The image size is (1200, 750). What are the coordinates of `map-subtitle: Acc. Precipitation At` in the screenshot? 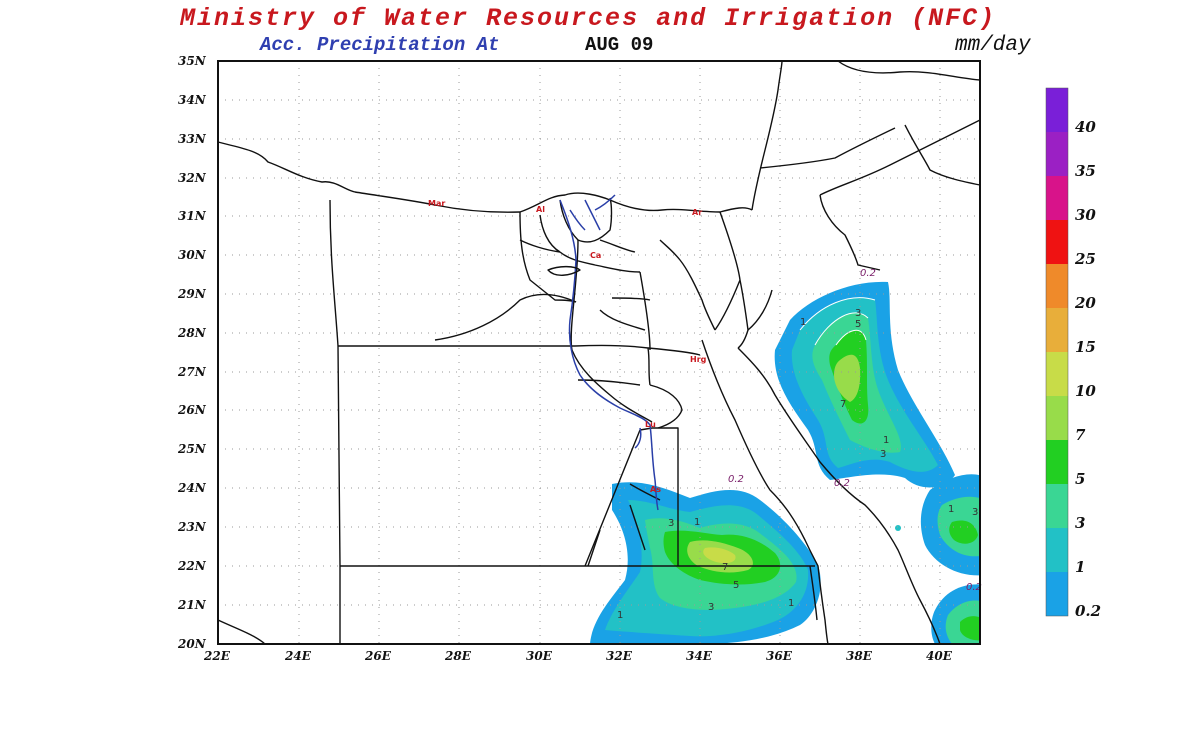 It's located at (380, 45).